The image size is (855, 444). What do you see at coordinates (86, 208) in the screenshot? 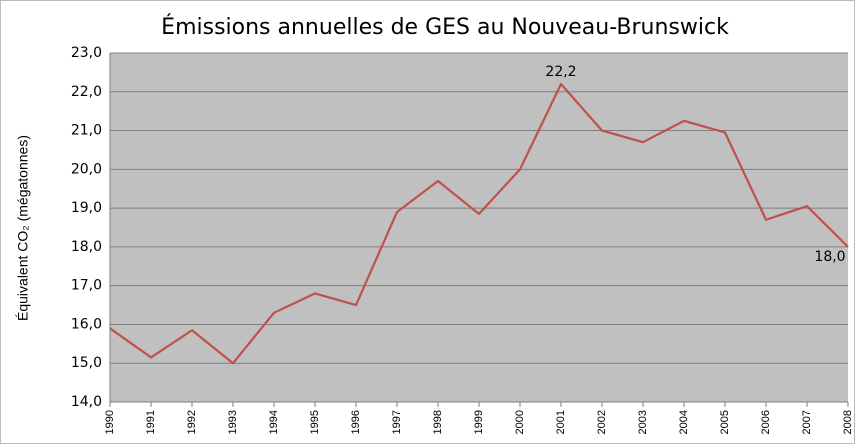
I see `y-tick-label: 19,0` at bounding box center [86, 208].